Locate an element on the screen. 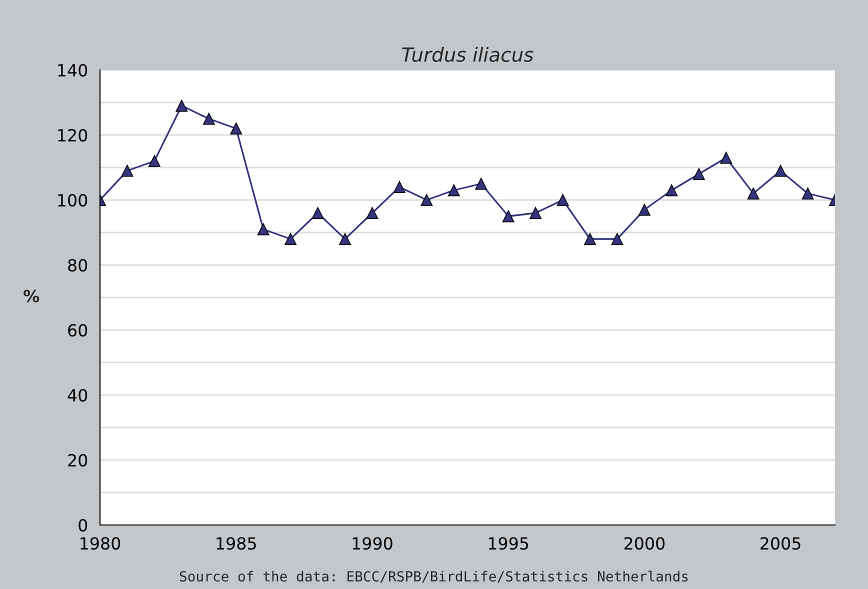  x-tick-label: 1995 is located at coordinates (508, 543).